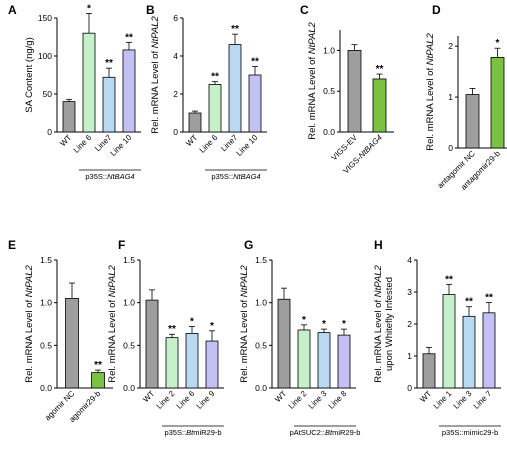 The height and width of the screenshot is (452, 507). Describe the element at coordinates (175, 18) in the screenshot. I see `y-tick-label: 6` at that location.